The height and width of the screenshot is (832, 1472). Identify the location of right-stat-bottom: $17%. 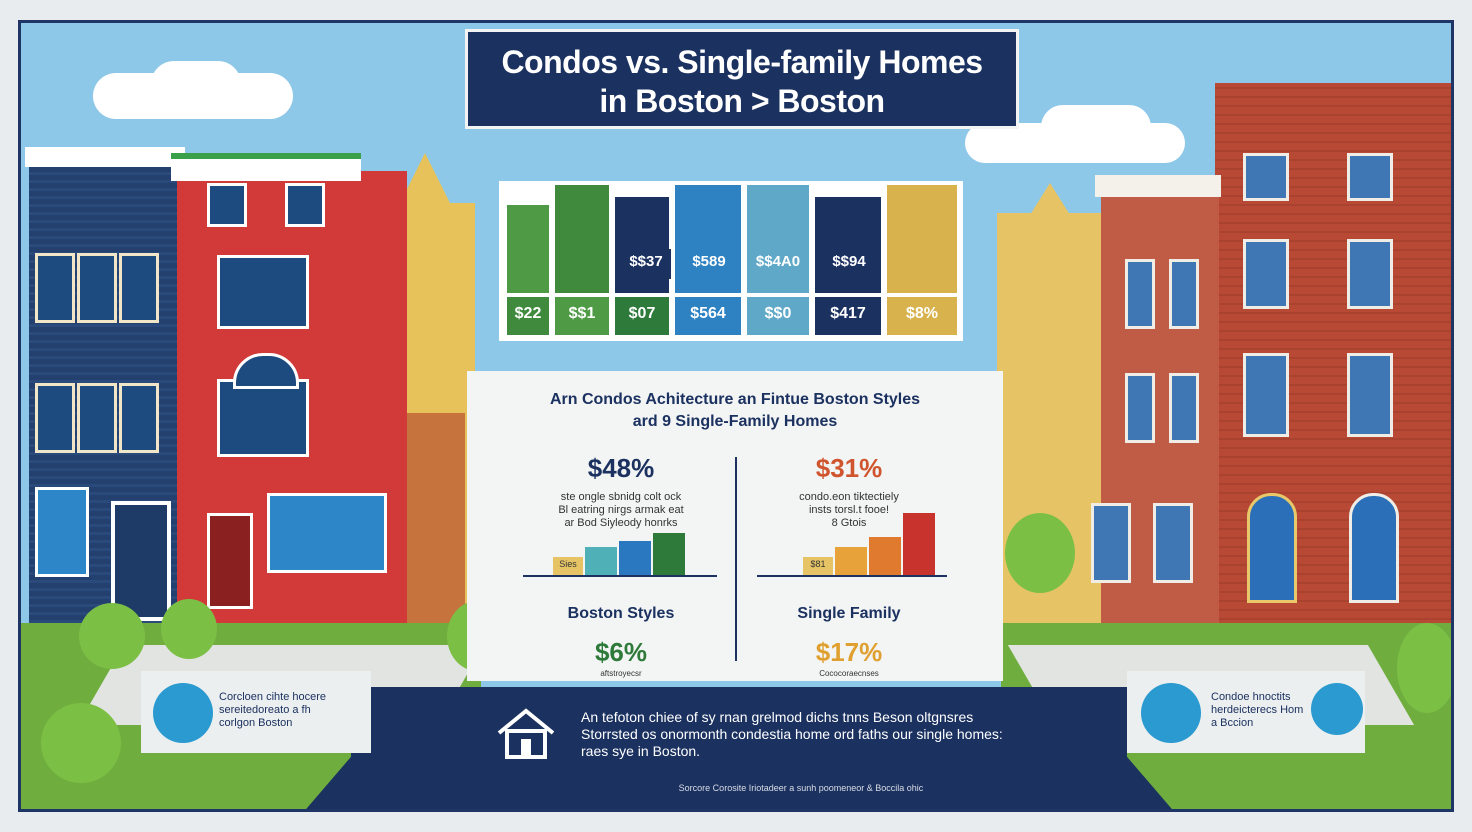
(849, 652).